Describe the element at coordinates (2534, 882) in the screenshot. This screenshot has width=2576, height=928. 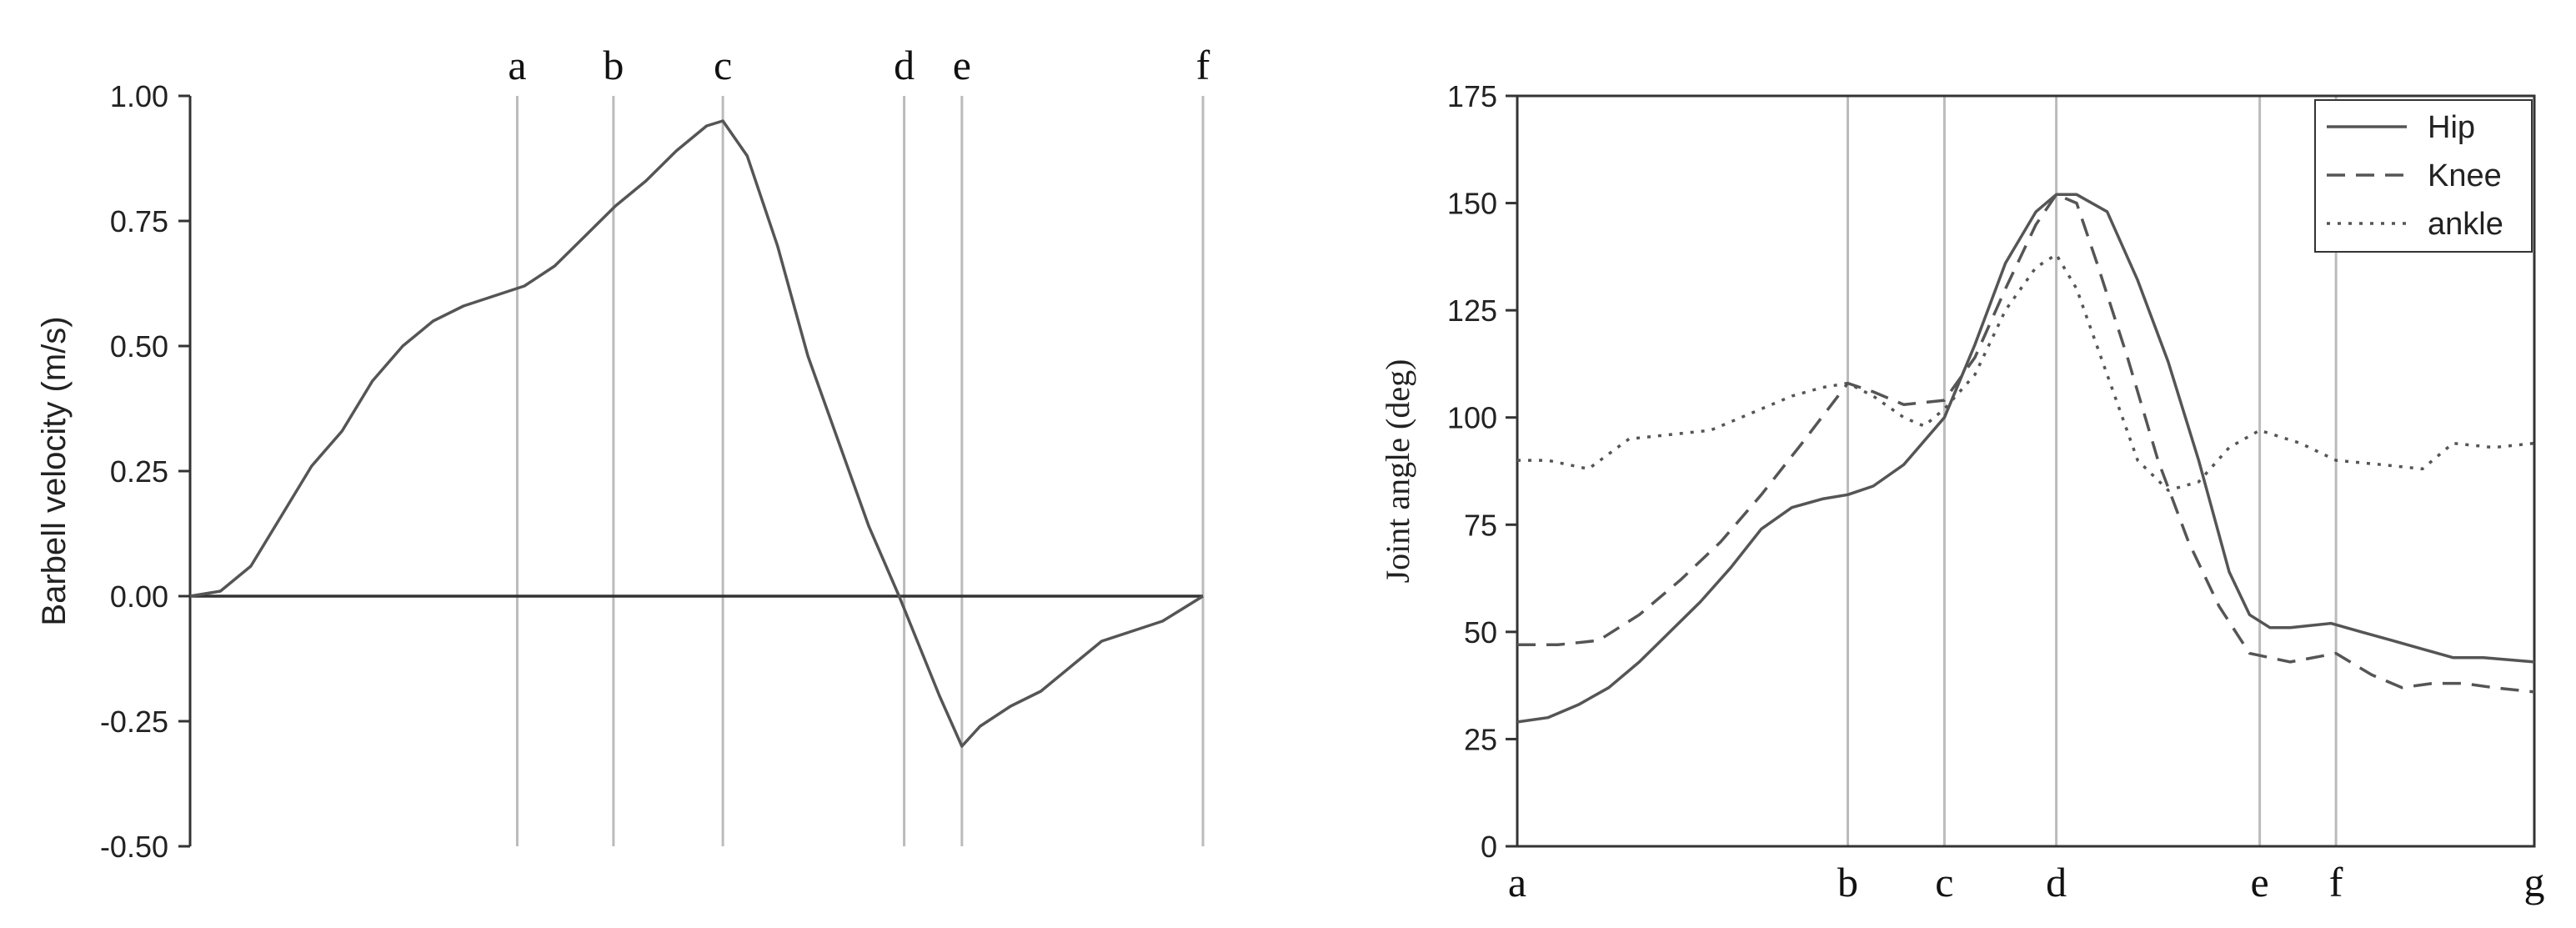
I see `phase-label-g: g` at that location.